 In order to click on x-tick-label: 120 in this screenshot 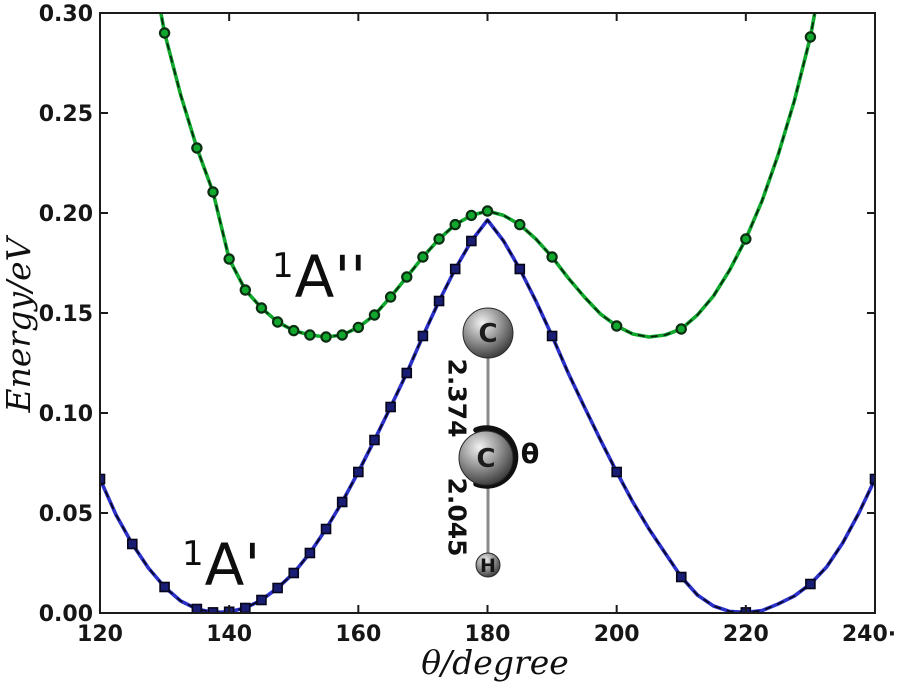, I will do `click(100, 634)`.